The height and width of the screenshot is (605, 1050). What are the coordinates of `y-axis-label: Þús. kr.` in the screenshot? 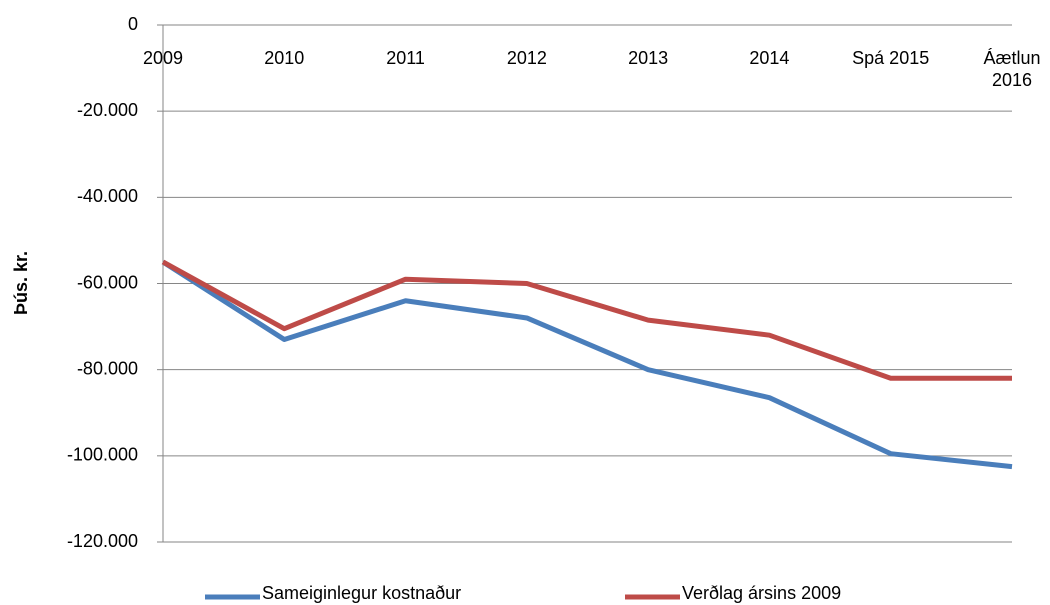 It's located at (21, 283).